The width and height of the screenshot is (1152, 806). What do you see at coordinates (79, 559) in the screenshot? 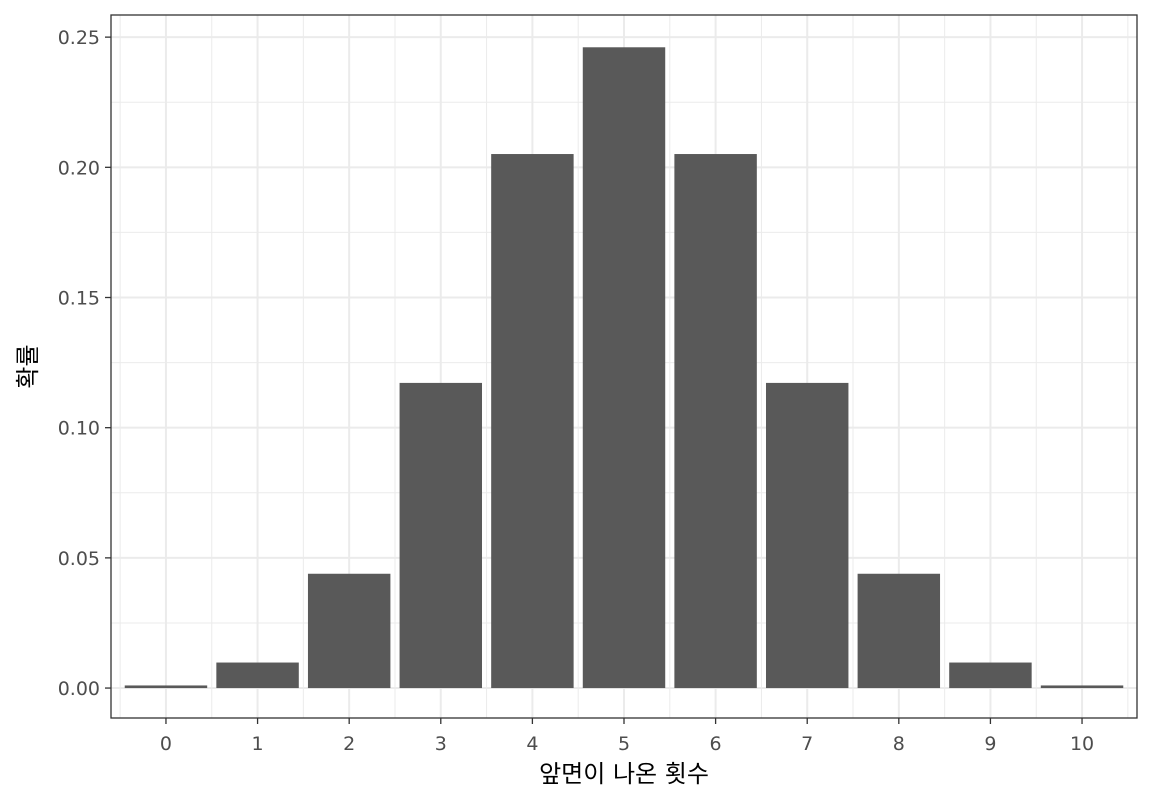
I see `y-tick-label: 0.05` at bounding box center [79, 559].